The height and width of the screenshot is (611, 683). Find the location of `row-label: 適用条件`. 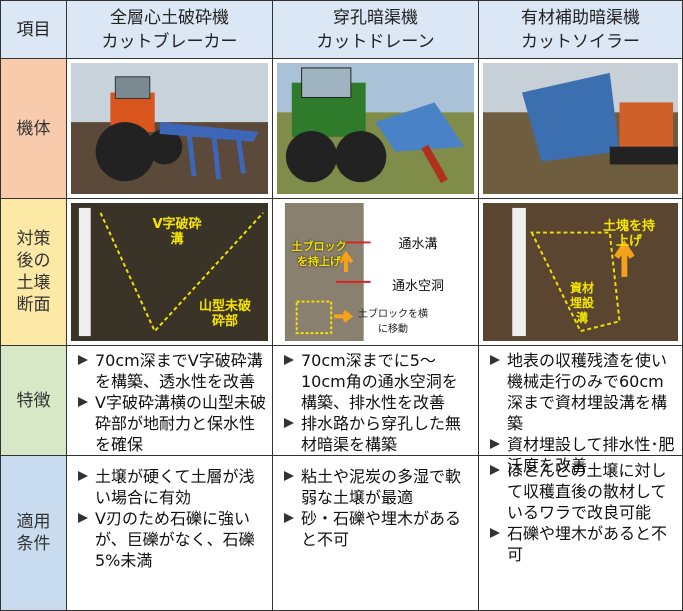

row-label: 適用条件 is located at coordinates (33, 533).